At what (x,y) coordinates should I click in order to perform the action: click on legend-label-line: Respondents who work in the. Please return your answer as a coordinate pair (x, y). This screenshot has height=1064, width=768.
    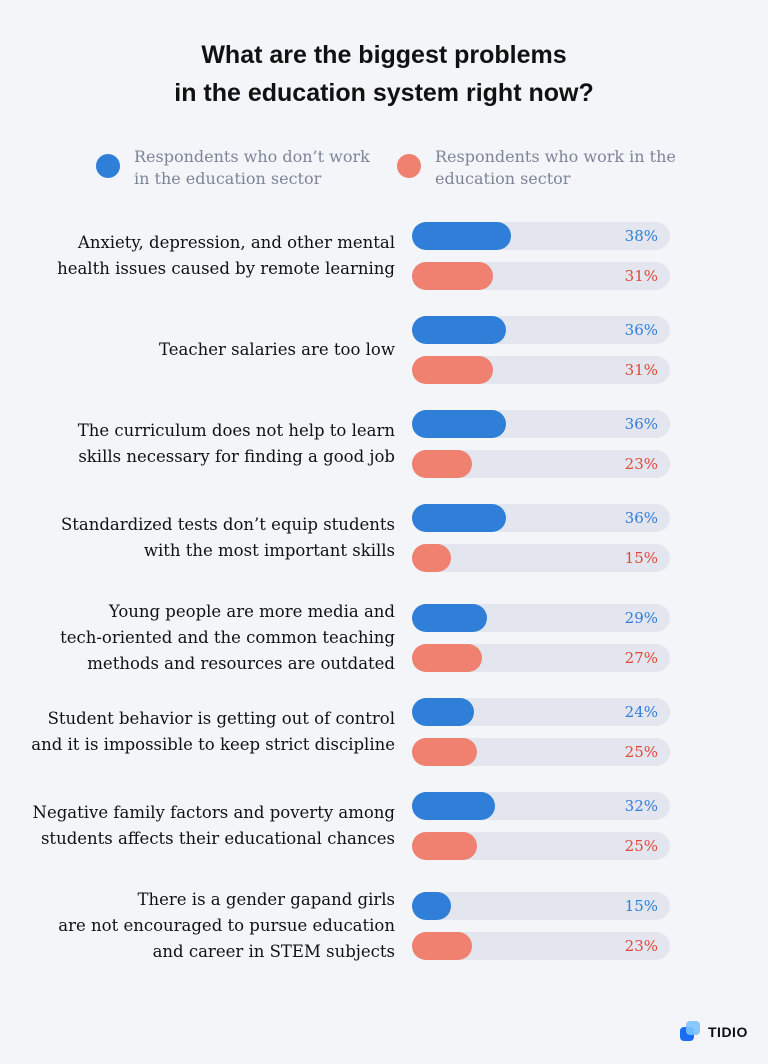
    Looking at the image, I should click on (555, 156).